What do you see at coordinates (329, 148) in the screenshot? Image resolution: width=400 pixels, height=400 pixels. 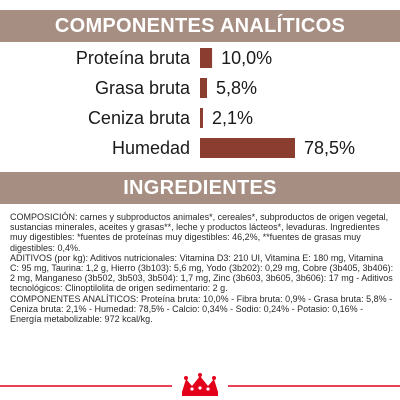 I see `value-label: 78,5%` at bounding box center [329, 148].